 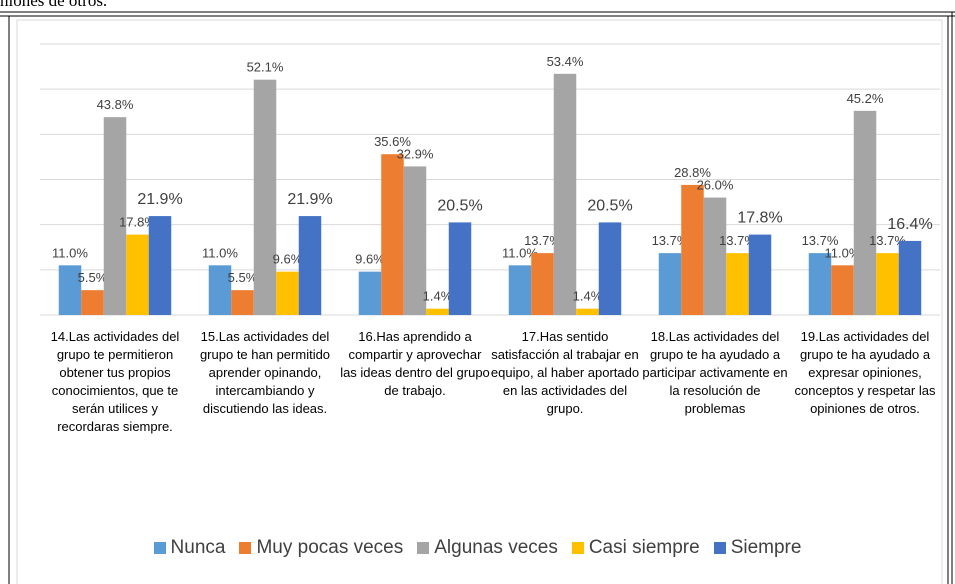 I want to click on legend-label: Algunas veces, so click(x=496, y=547).